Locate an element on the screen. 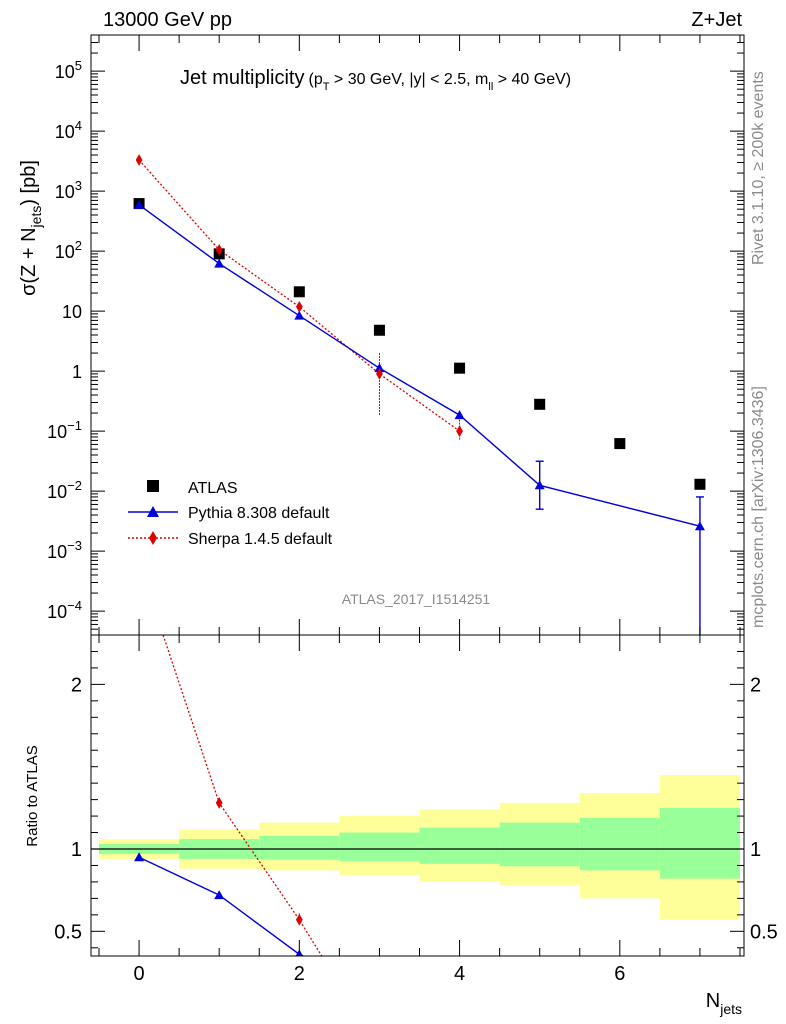 Image resolution: width=786 pixels, height=1024 pixels. legend-pythia-marker is located at coordinates (153, 511).